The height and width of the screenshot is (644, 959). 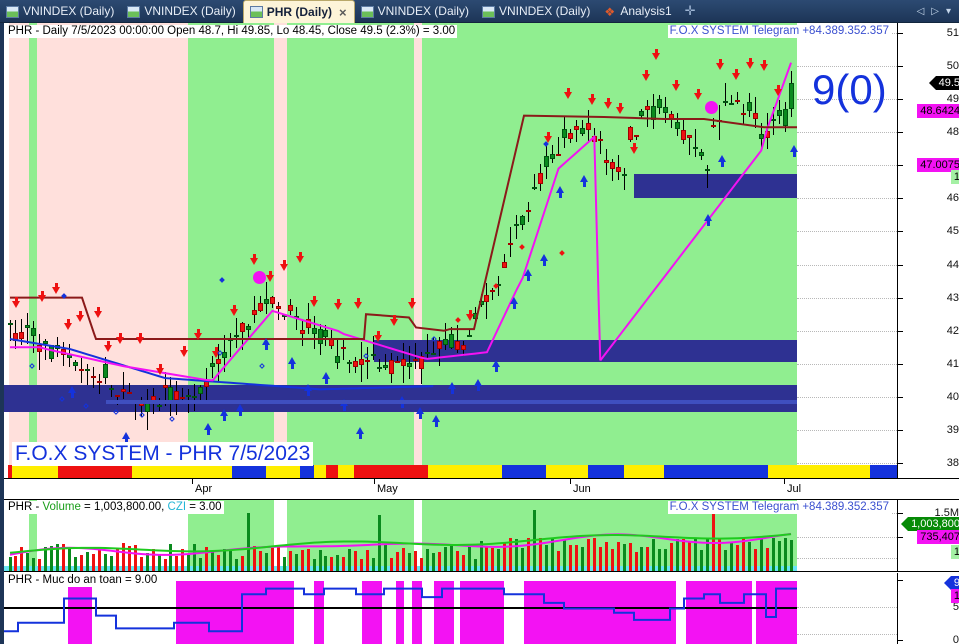 I want to click on tab-vnindex-4: VNINDEX (Daily), so click(x=536, y=11).